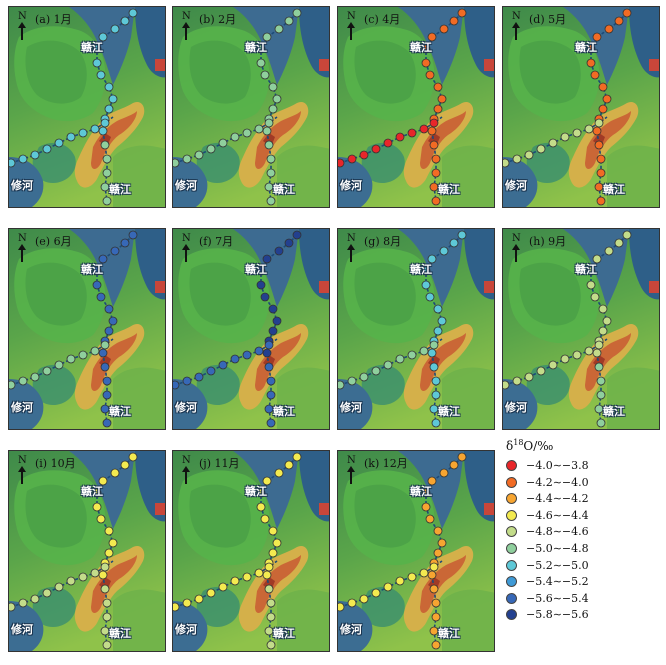  I want to click on legend-item: −5.0∼−4.8, so click(581, 549).